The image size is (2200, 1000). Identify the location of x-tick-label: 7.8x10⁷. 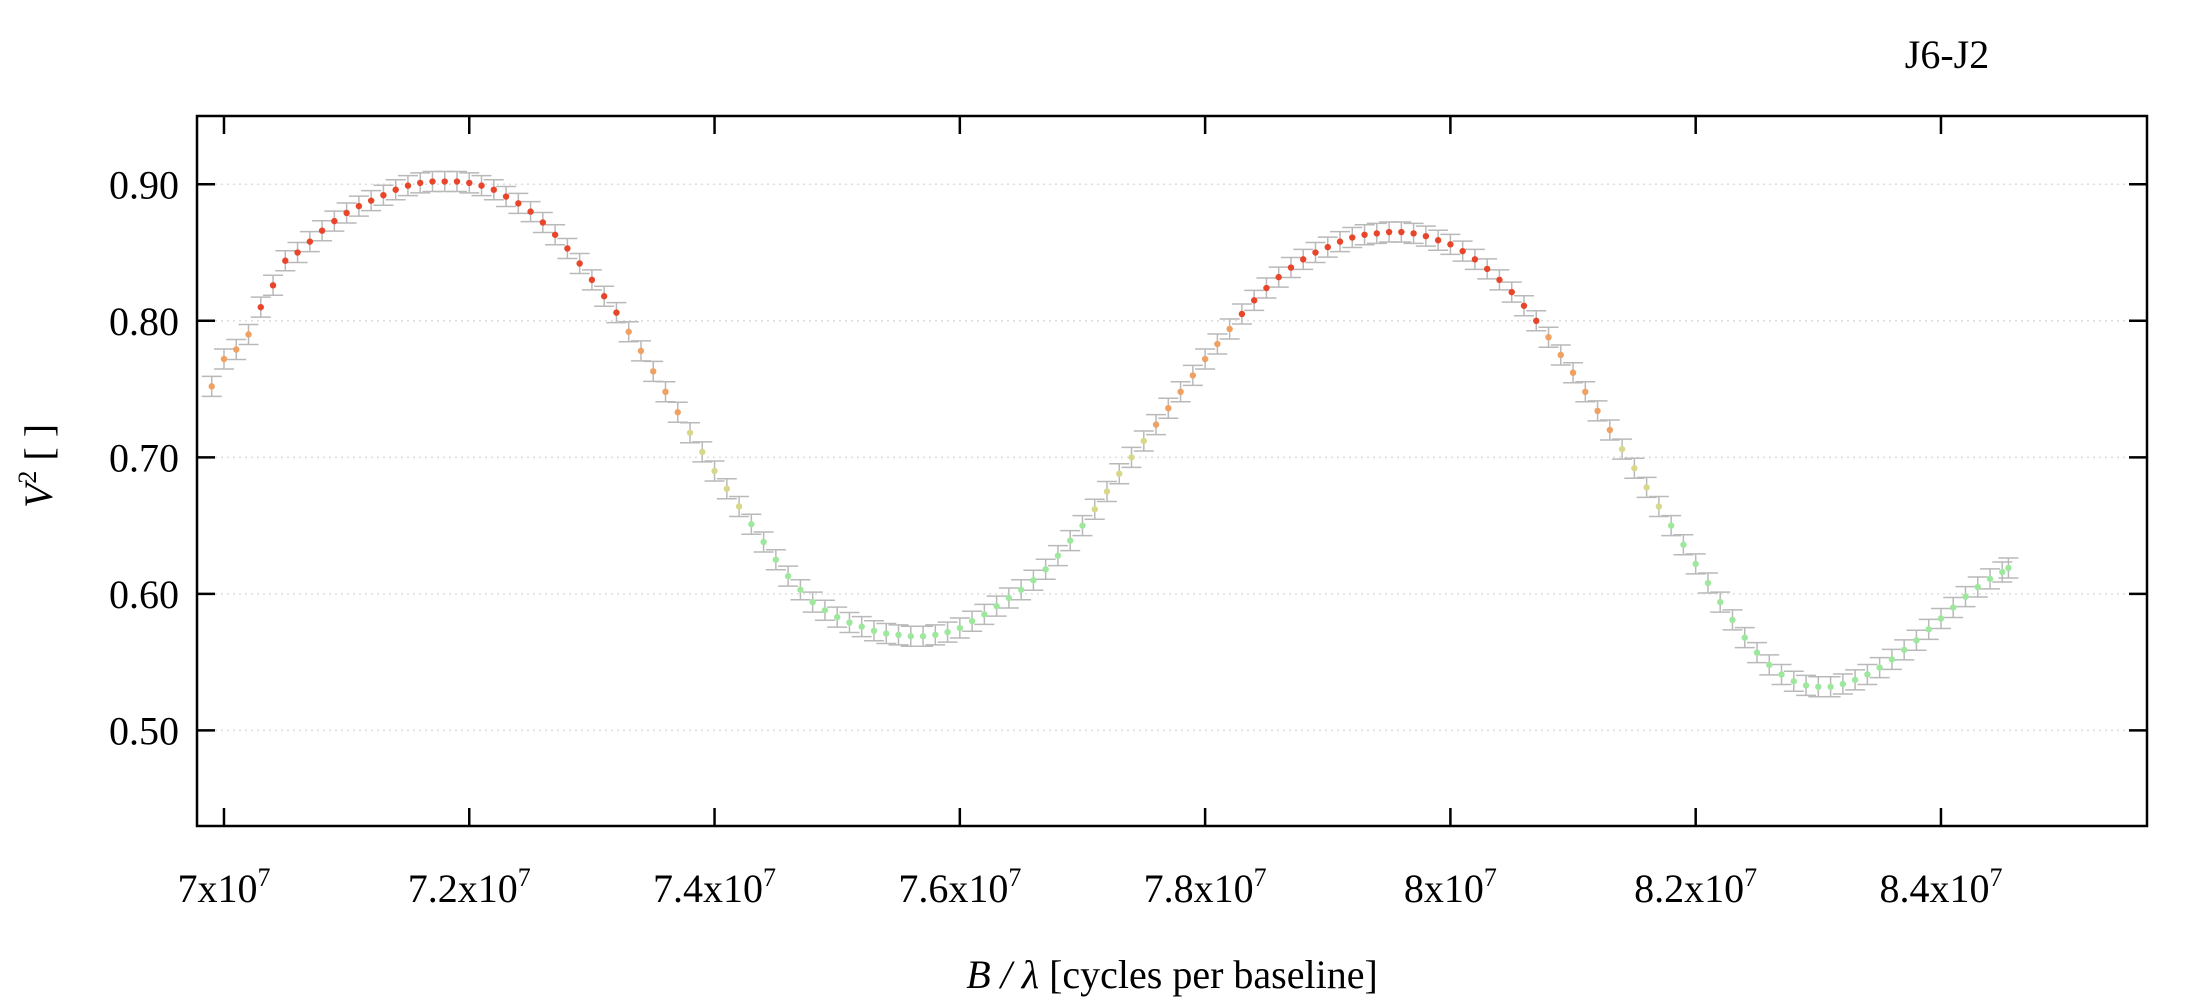
(1205, 887).